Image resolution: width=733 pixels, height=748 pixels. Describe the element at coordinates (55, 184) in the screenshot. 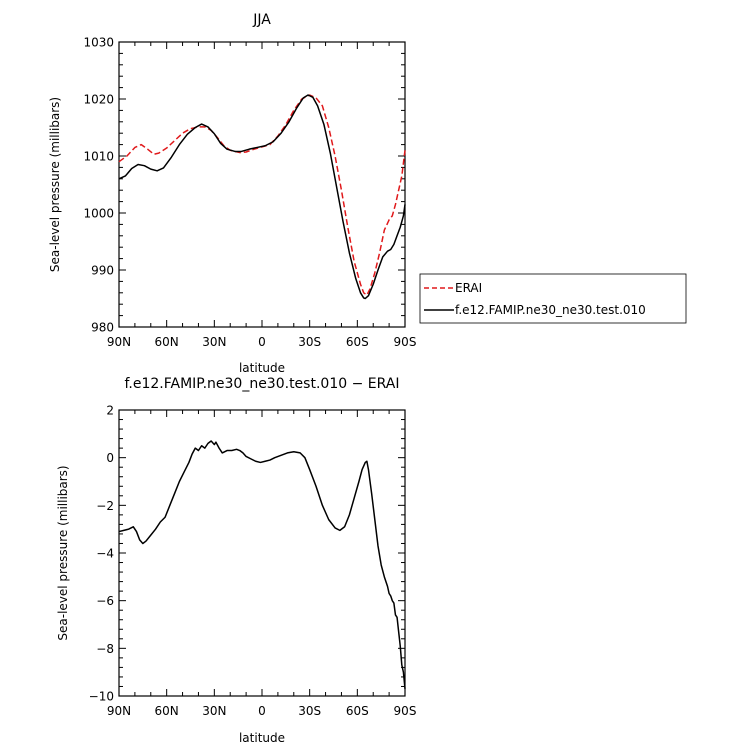

I see `top-y-axis-label: Sea-level pressure (millibars)` at that location.